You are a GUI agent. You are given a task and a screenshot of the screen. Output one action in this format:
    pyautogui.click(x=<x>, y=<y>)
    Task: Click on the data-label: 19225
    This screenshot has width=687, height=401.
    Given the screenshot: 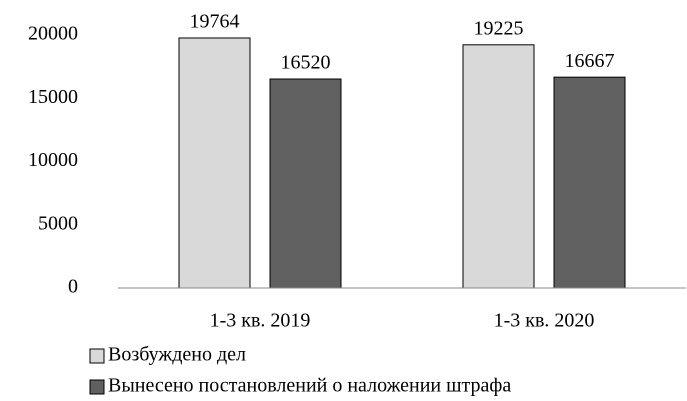 What is the action you would take?
    pyautogui.click(x=499, y=28)
    